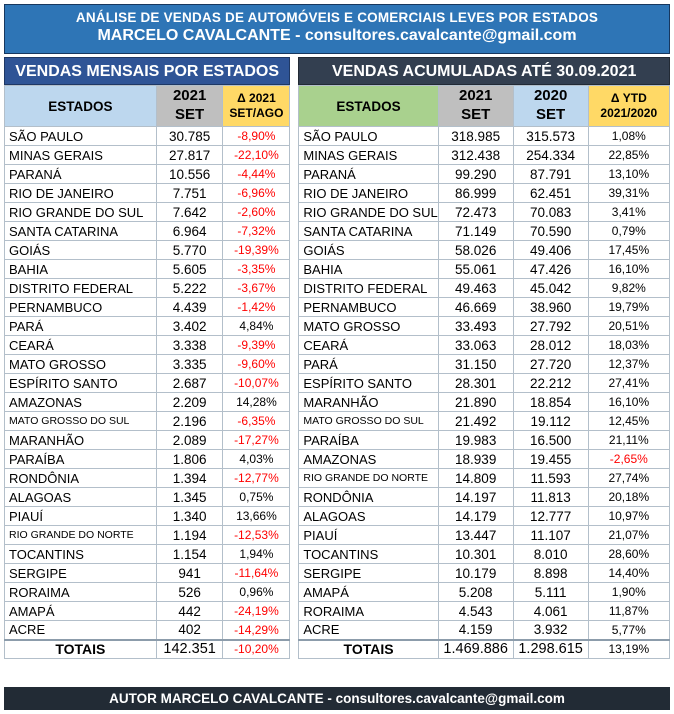 Image resolution: width=674 pixels, height=714 pixels. What do you see at coordinates (550, 174) in the screenshot?
I see `v2020-cell: 87.791` at bounding box center [550, 174].